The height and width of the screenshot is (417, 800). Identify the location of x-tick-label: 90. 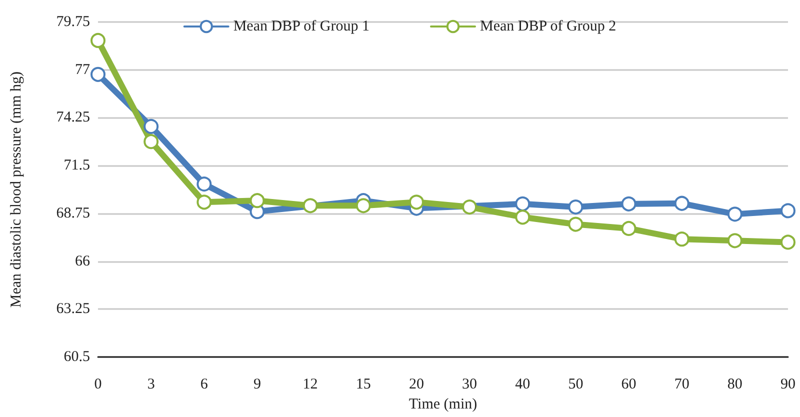
(788, 384).